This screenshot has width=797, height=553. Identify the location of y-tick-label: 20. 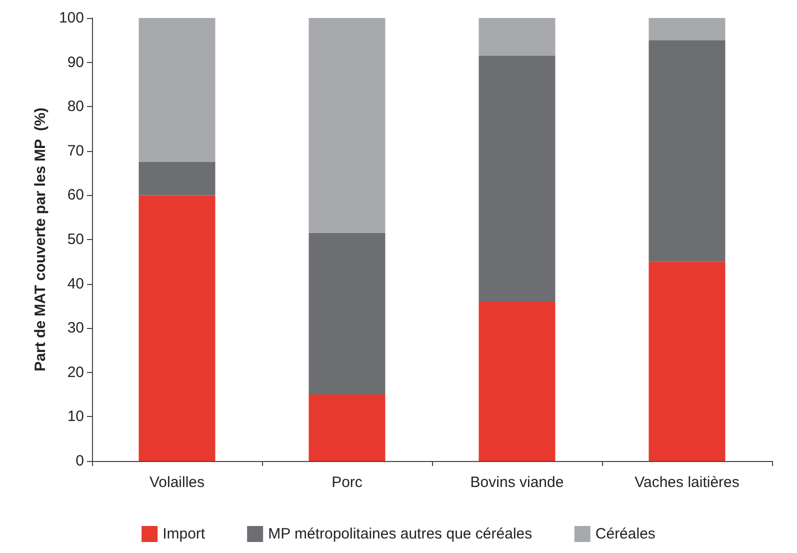
(75, 372).